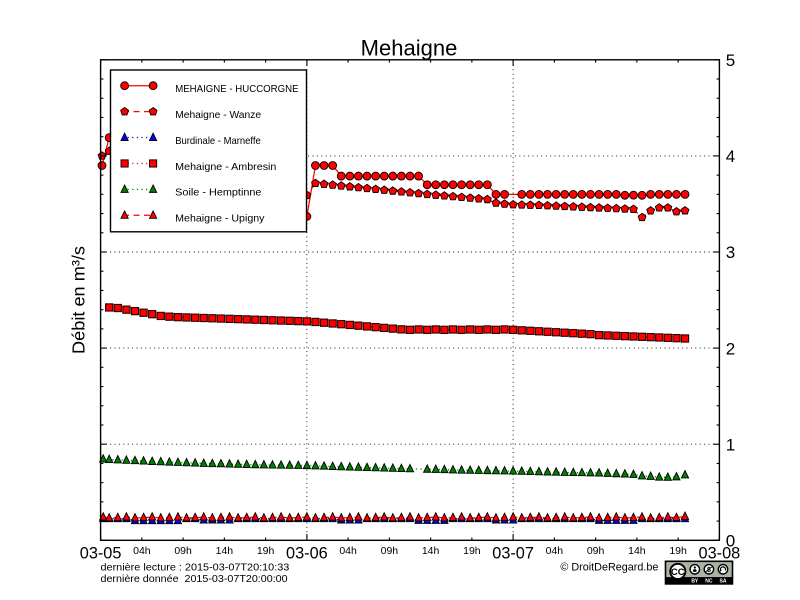 Image resolution: width=800 pixels, height=600 pixels. What do you see at coordinates (678, 572) in the screenshot?
I see `svg-text: CC` at bounding box center [678, 572].